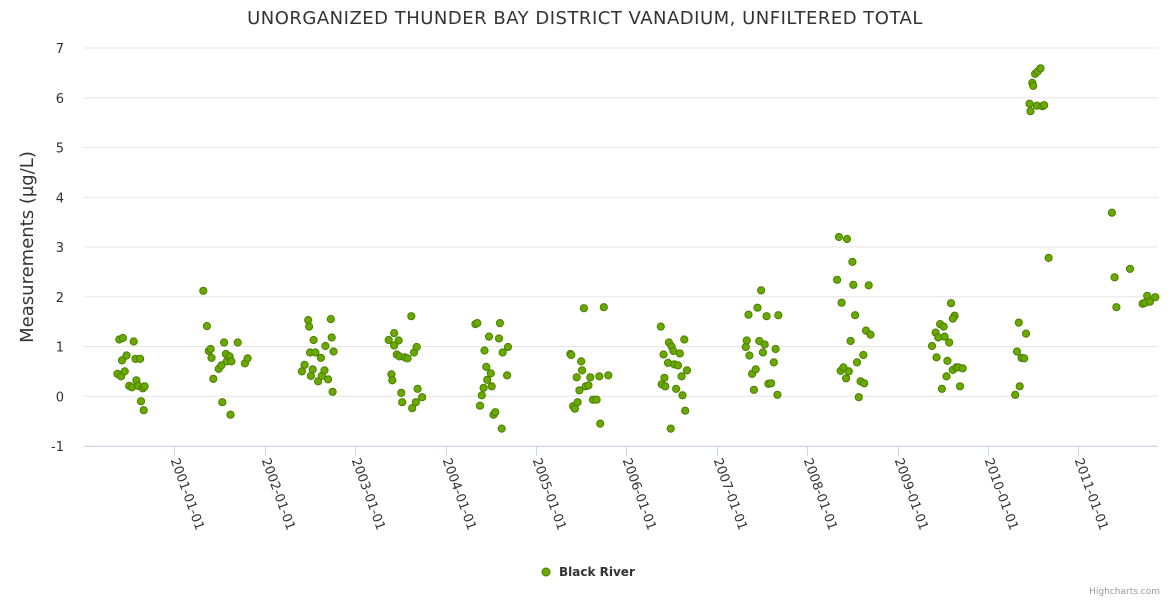 The image size is (1170, 600). What do you see at coordinates (597, 572) in the screenshot?
I see `legend-label: Black River` at bounding box center [597, 572].